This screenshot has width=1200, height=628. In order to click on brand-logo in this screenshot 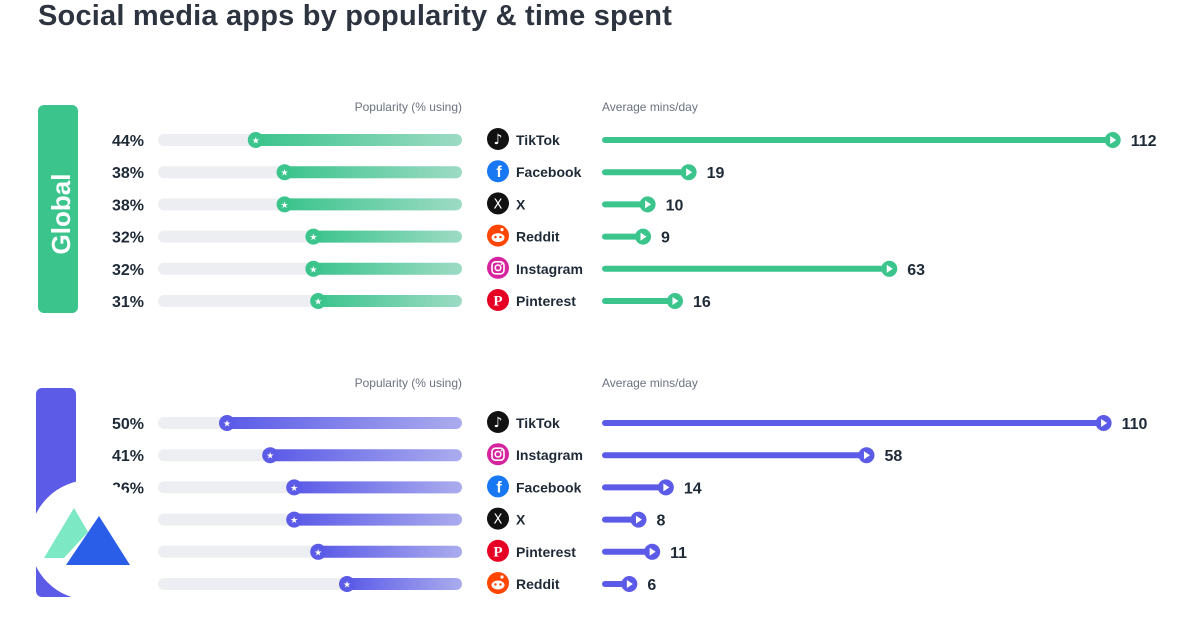, I will do `click(90, 540)`.